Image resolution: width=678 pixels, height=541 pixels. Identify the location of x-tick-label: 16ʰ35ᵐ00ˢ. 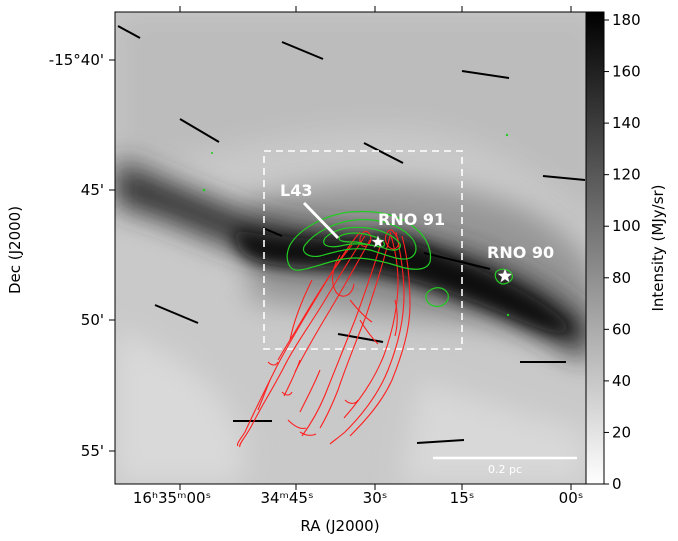
(172, 498).